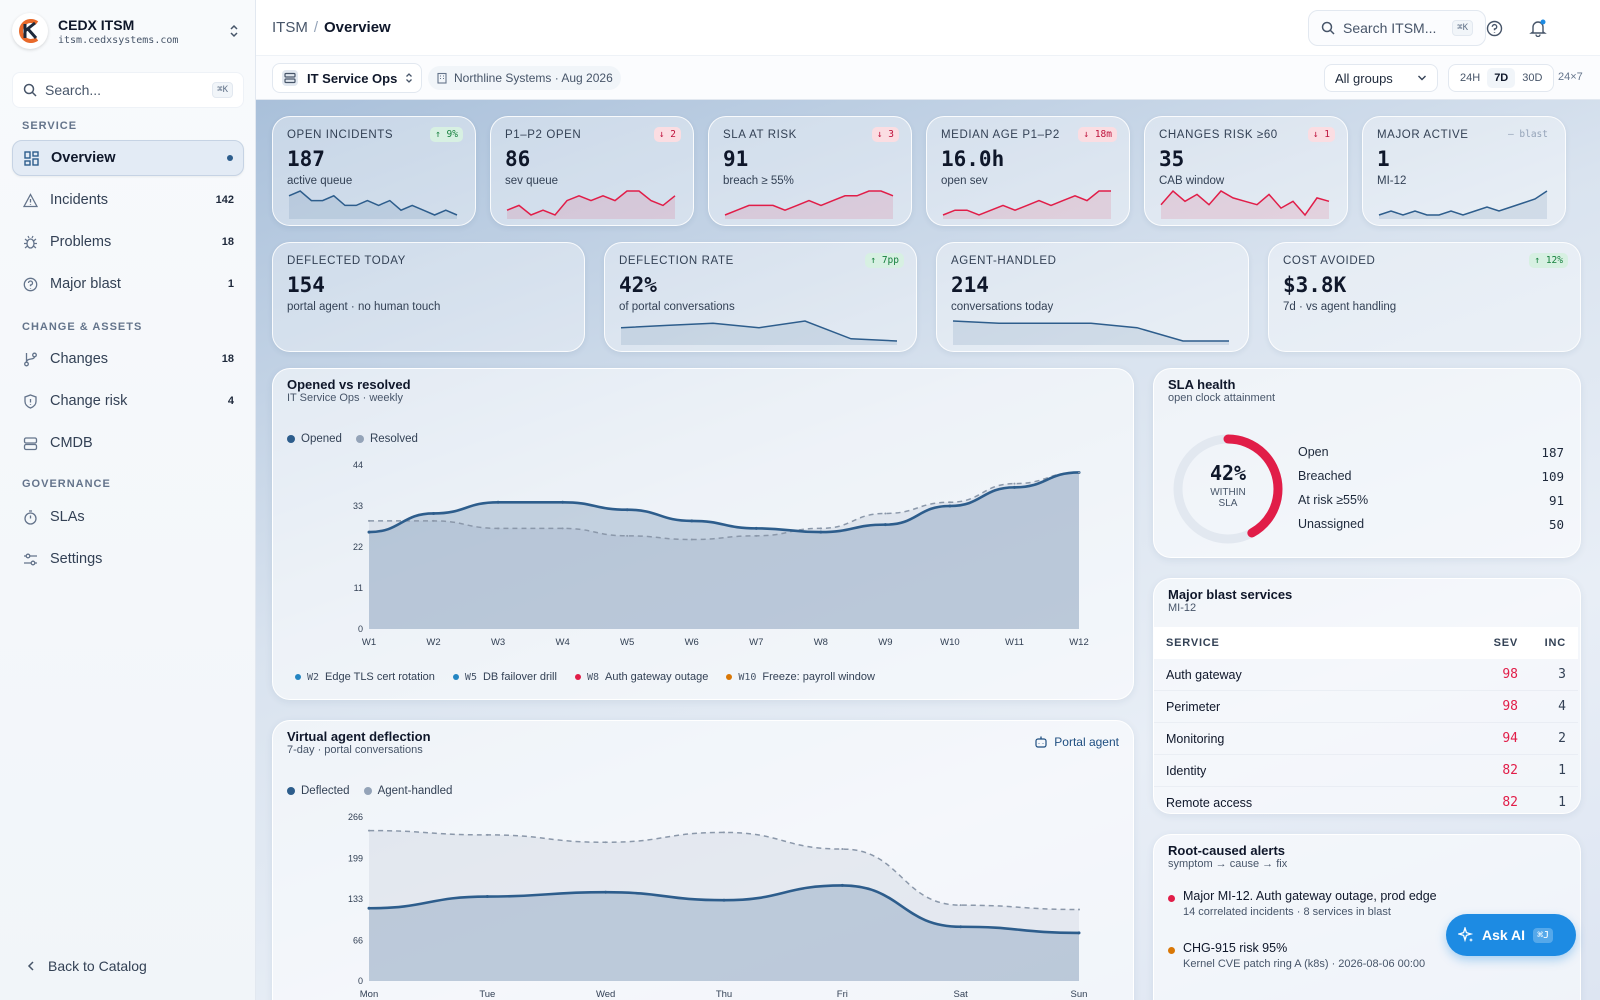 This screenshot has width=1600, height=1000. Describe the element at coordinates (365, 677) in the screenshot. I see `annotation-item: W2 Edge TLS cert rotation` at that location.